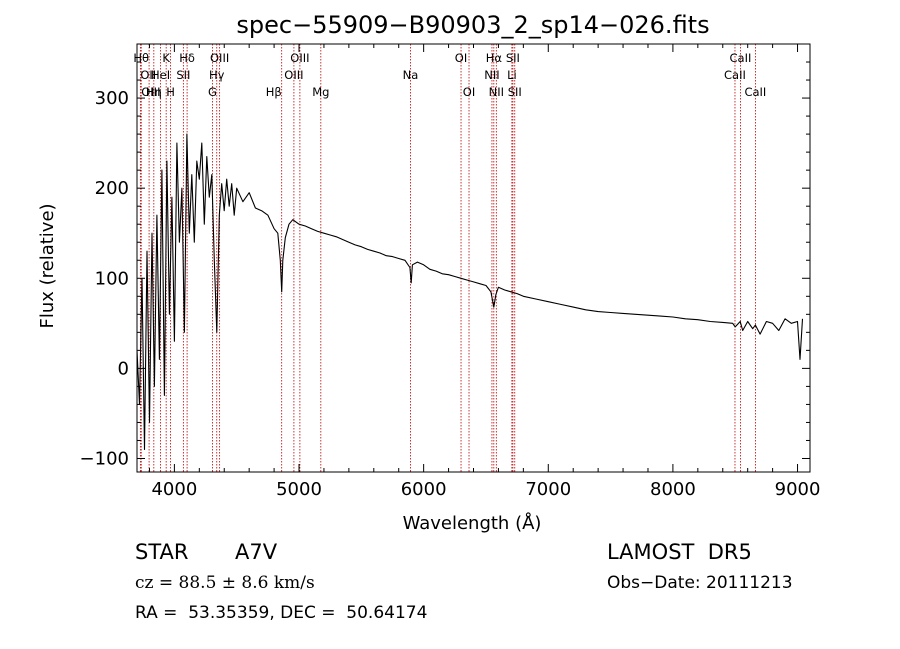 This screenshot has height=649, width=900. Describe the element at coordinates (160, 75) in the screenshot. I see `spectral-line-label: HeI` at that location.